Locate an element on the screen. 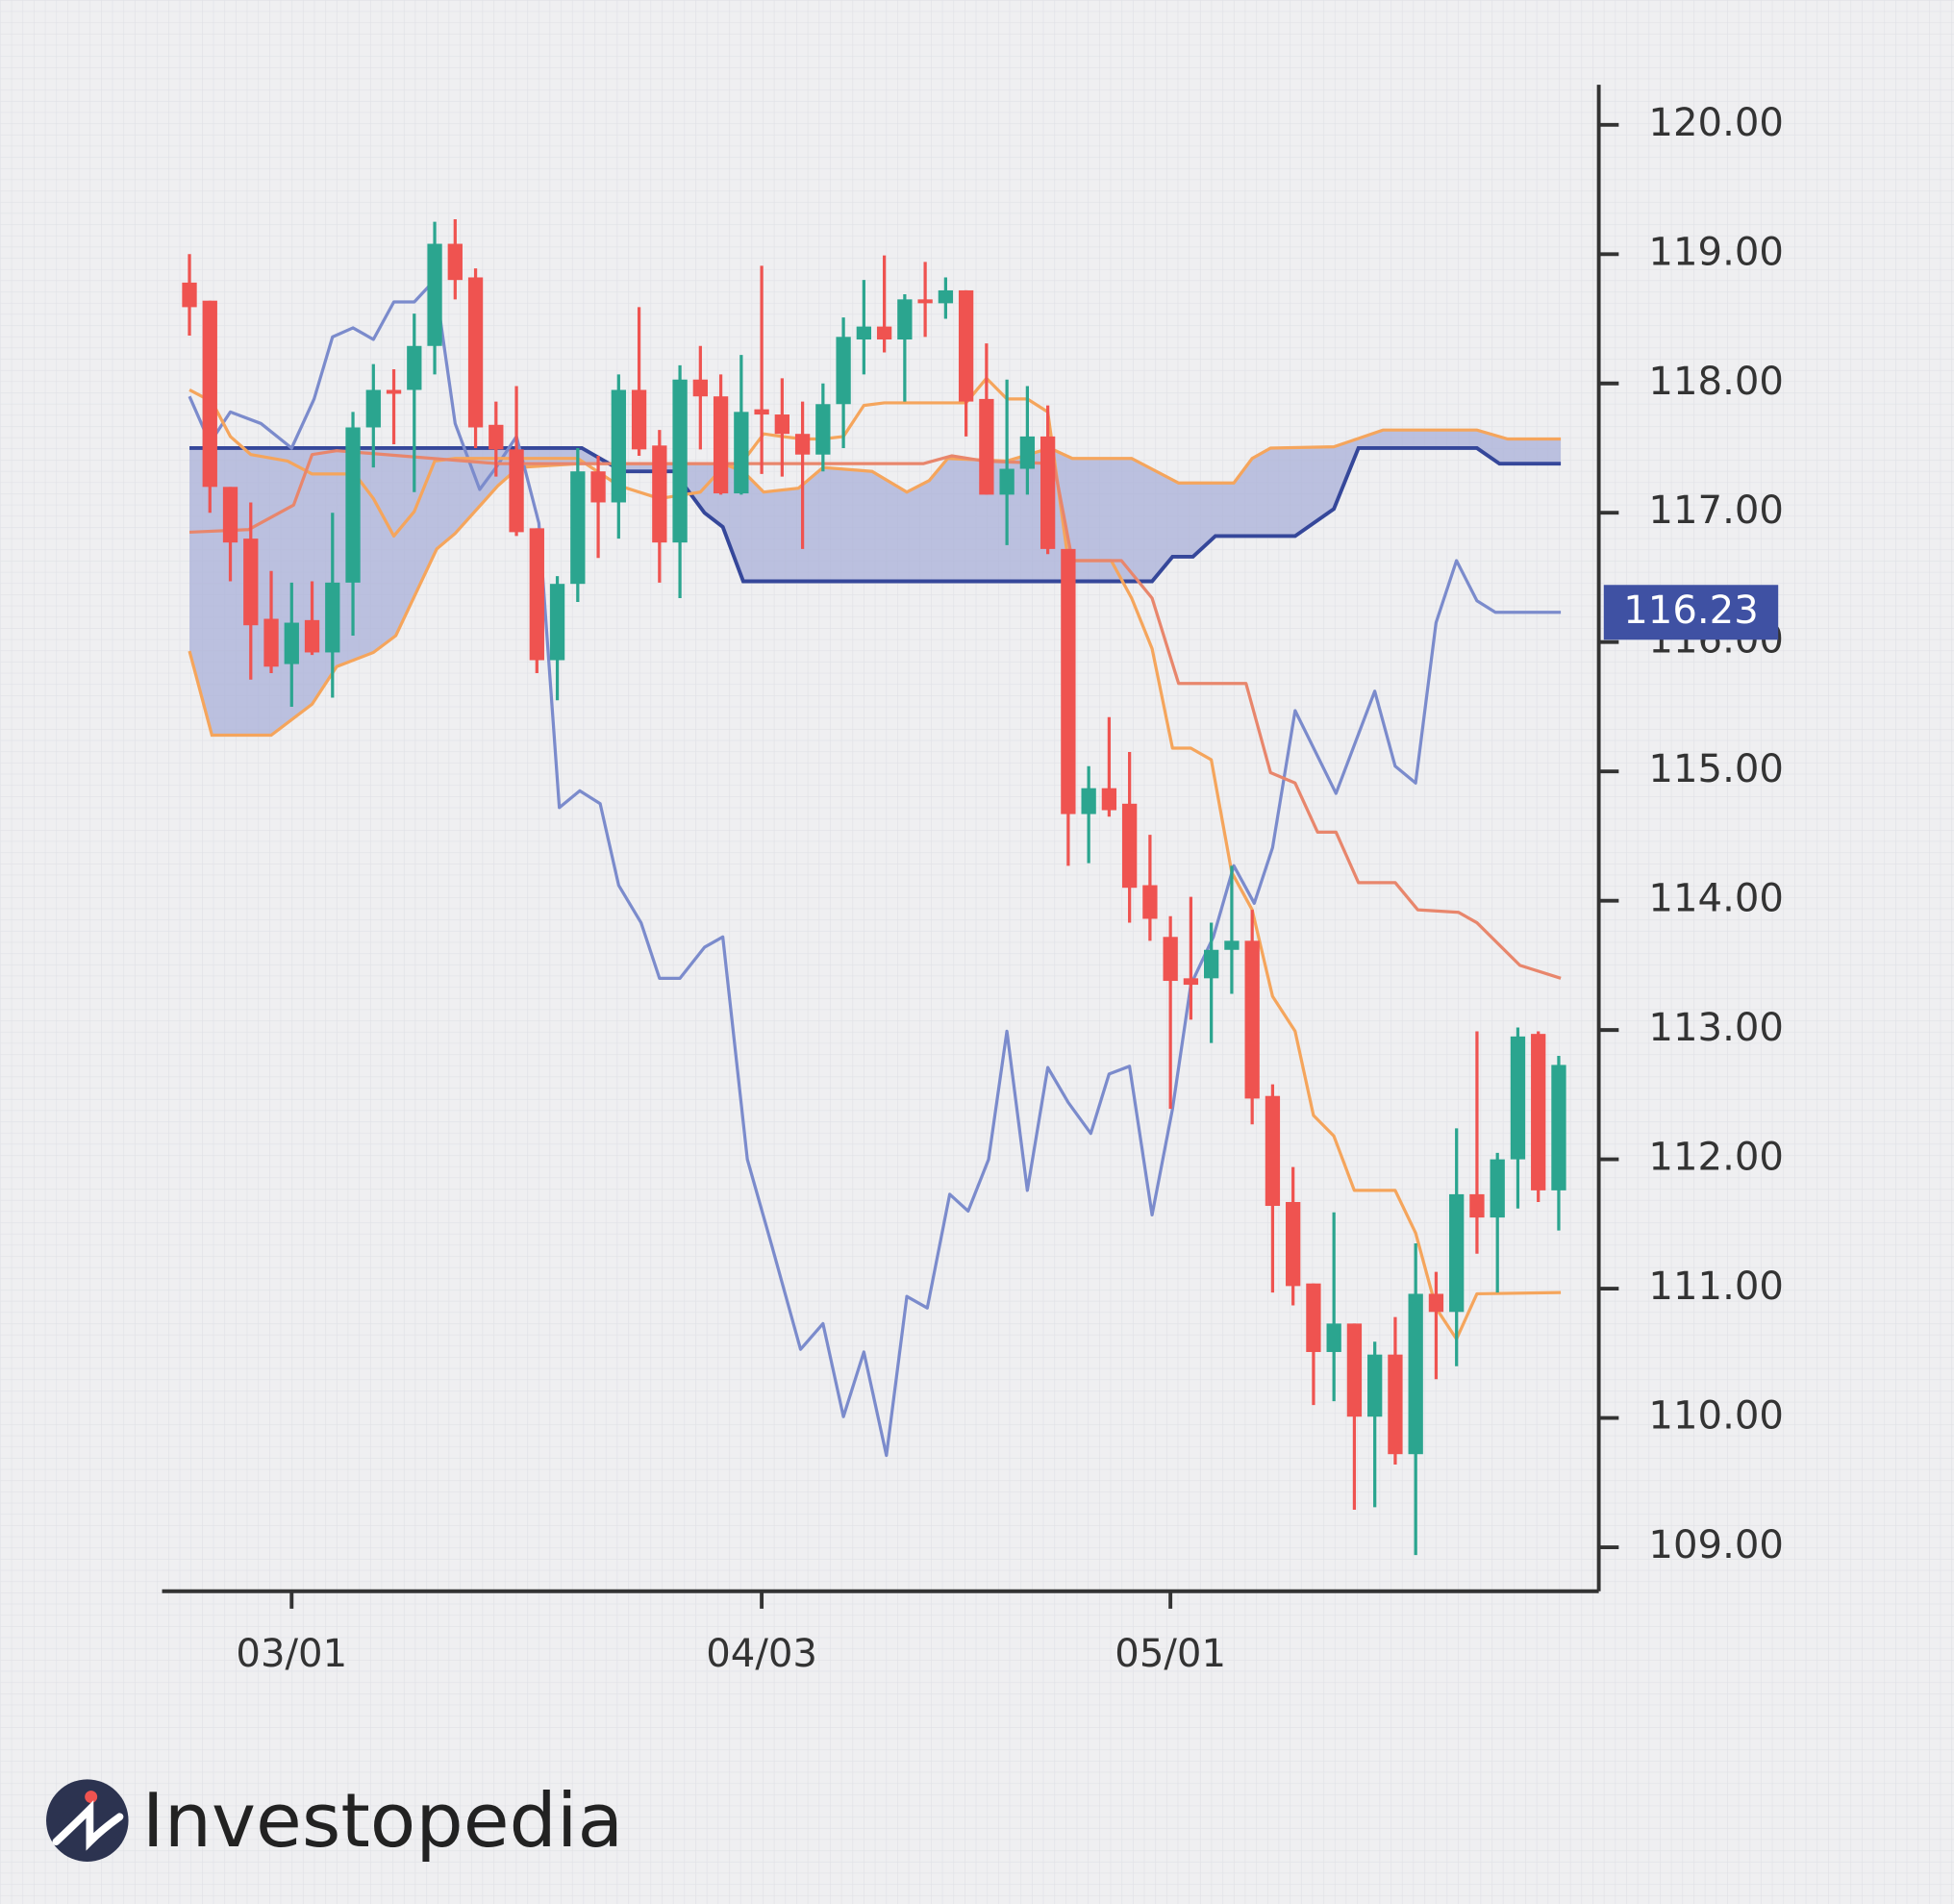 This screenshot has width=1954, height=1904. y-tick-label: 117.00 is located at coordinates (1716, 511).